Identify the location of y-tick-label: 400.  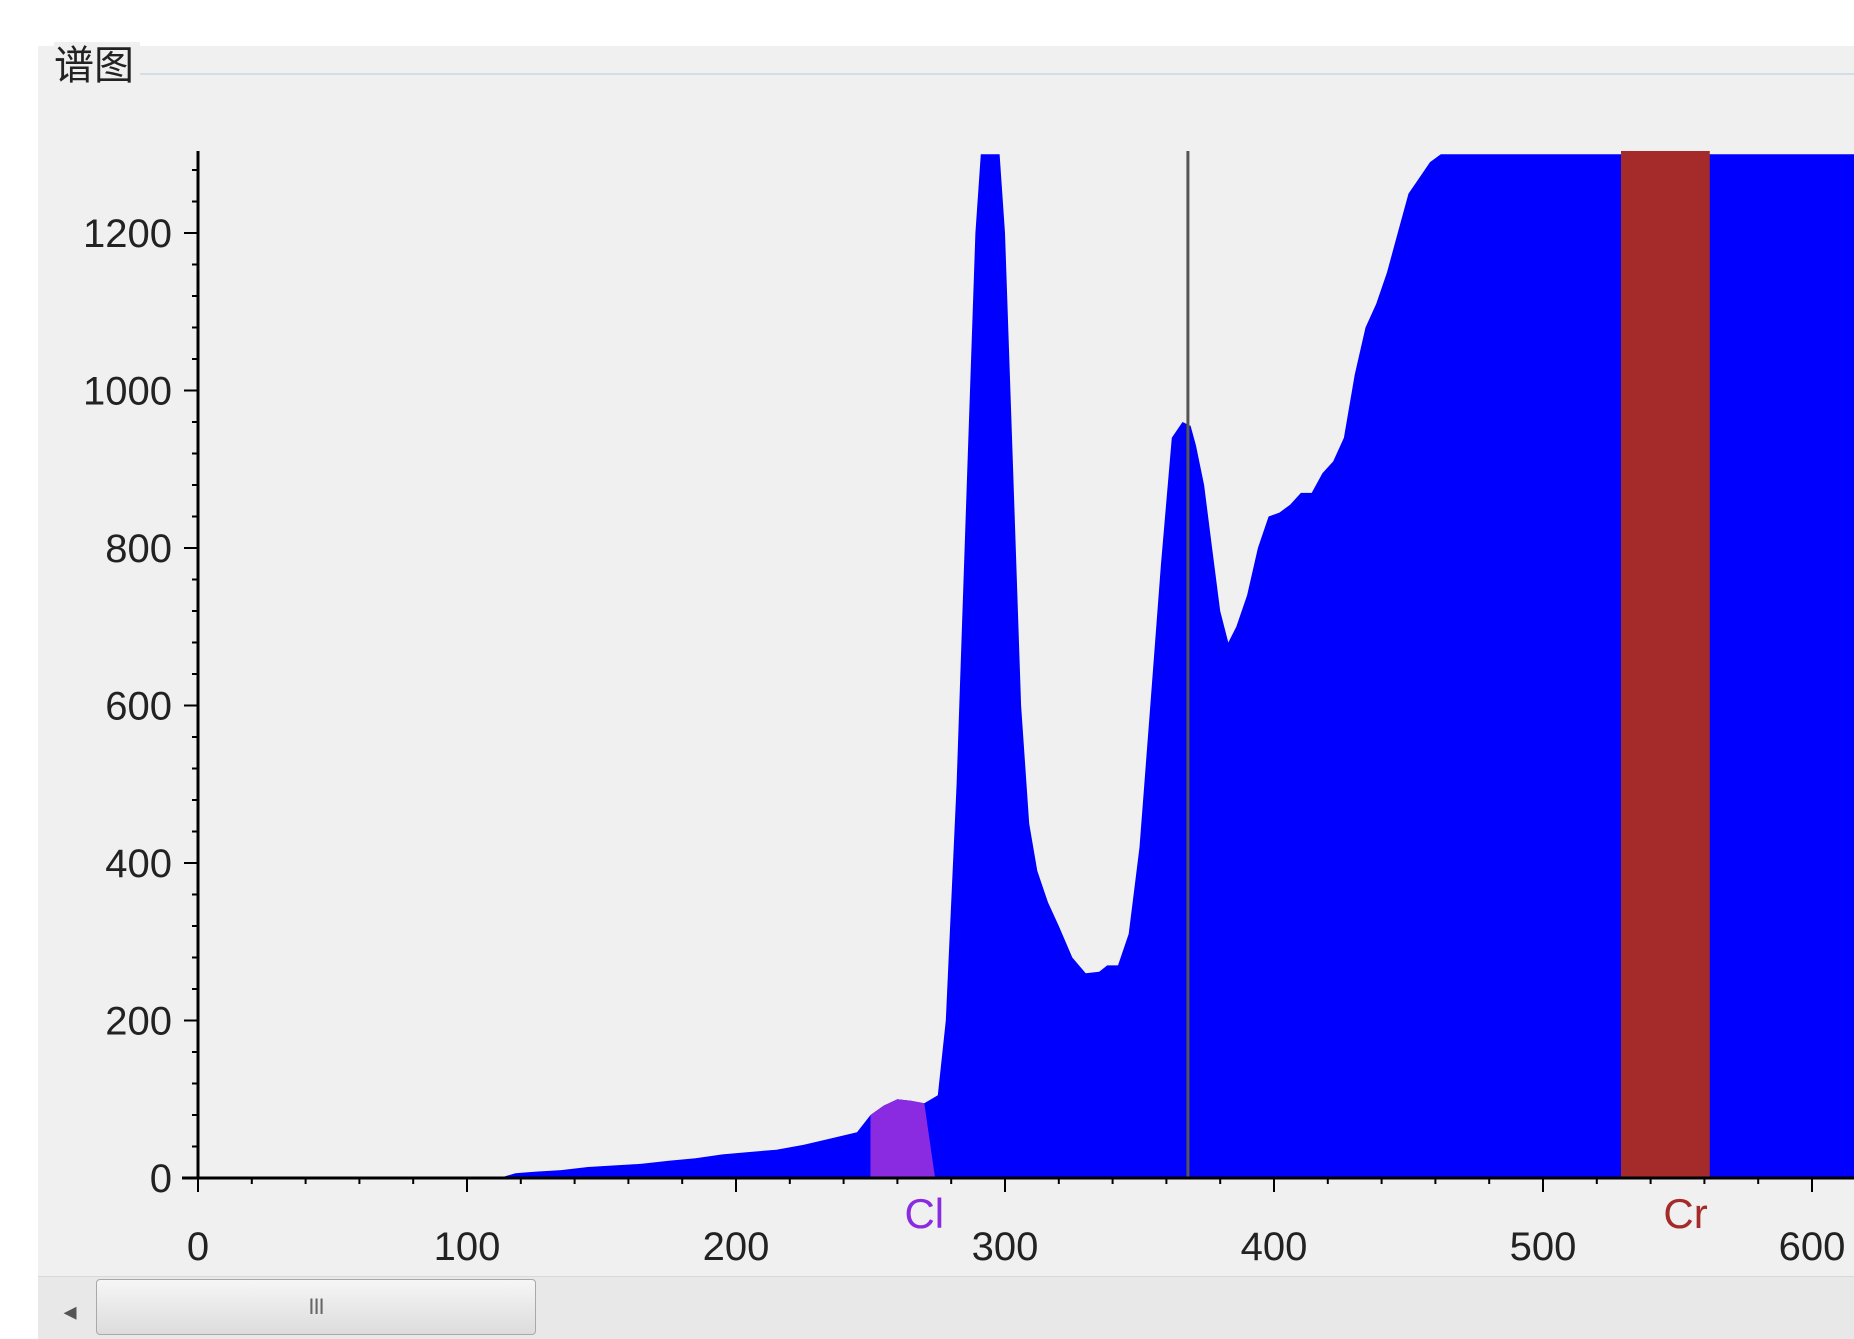
(138, 864).